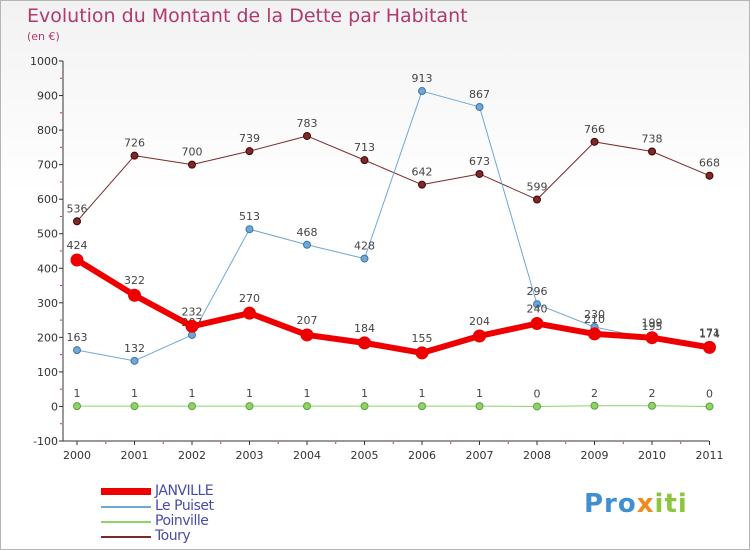 The image size is (750, 550). I want to click on data-label-toury: 783, so click(307, 123).